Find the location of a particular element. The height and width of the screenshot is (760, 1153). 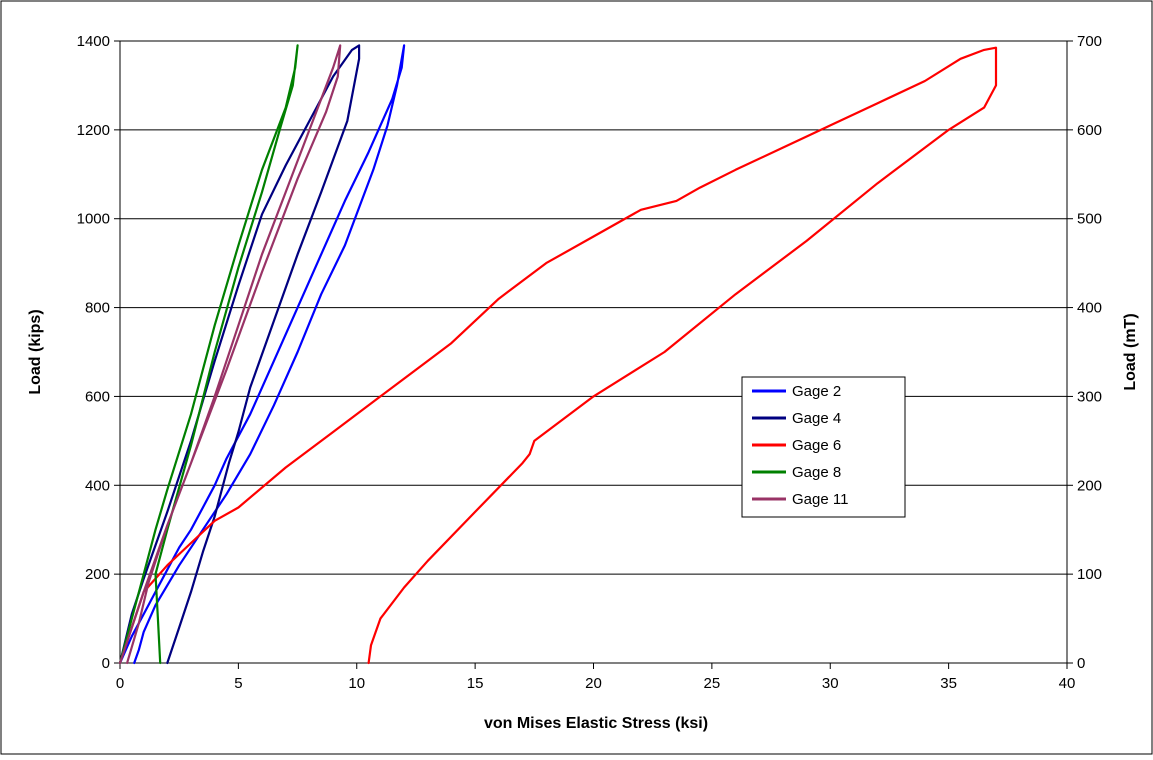

y-tick-label: 200 is located at coordinates (97, 574).